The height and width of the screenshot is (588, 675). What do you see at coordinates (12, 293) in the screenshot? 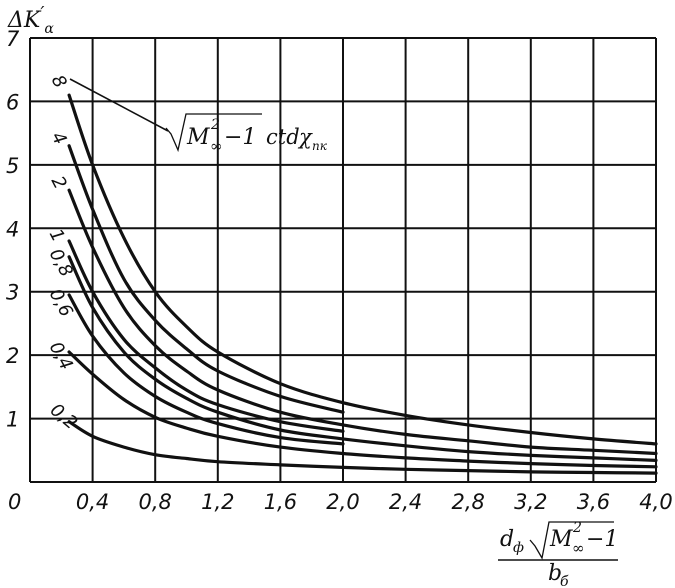
I see `y-tick-label: 3` at bounding box center [12, 293].